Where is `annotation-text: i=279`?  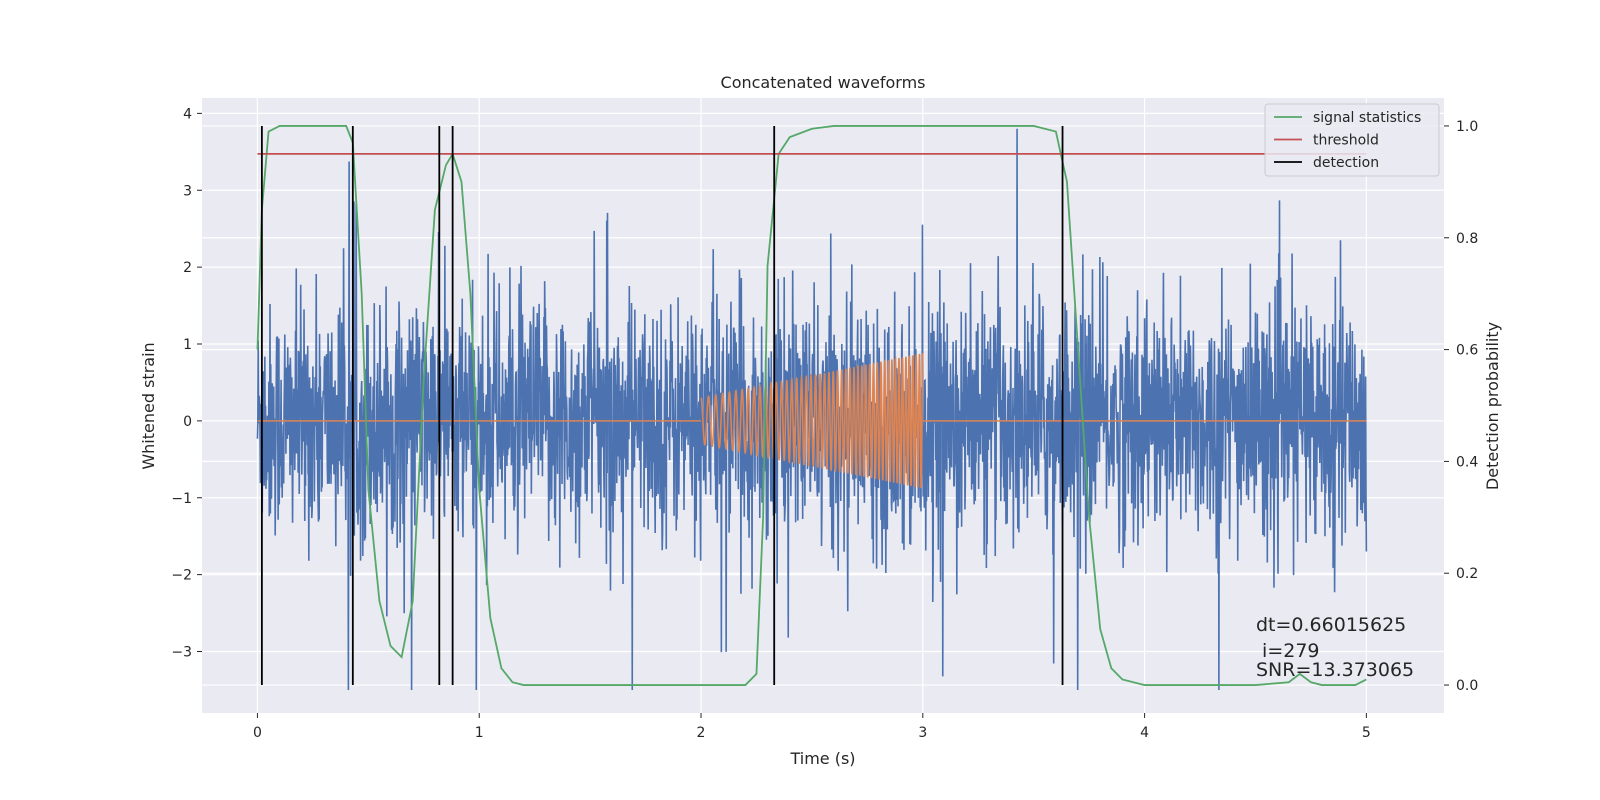 annotation-text: i=279 is located at coordinates (1288, 651).